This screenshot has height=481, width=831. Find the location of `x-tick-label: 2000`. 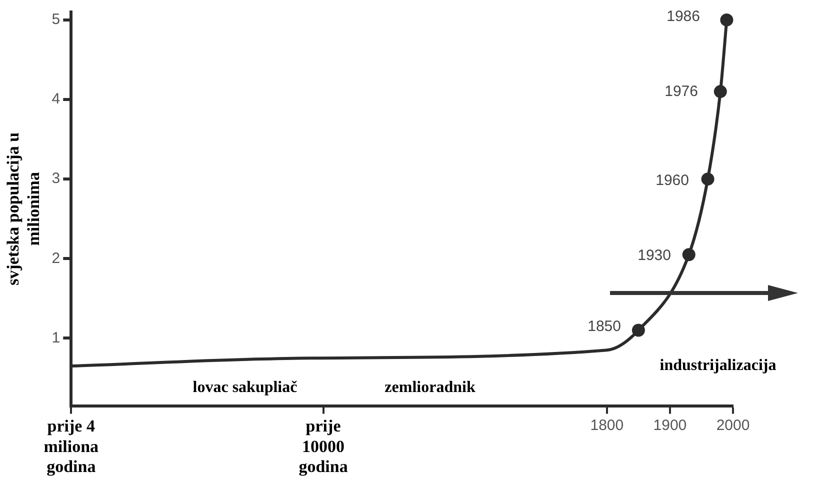

x-tick-label: 2000 is located at coordinates (733, 425).